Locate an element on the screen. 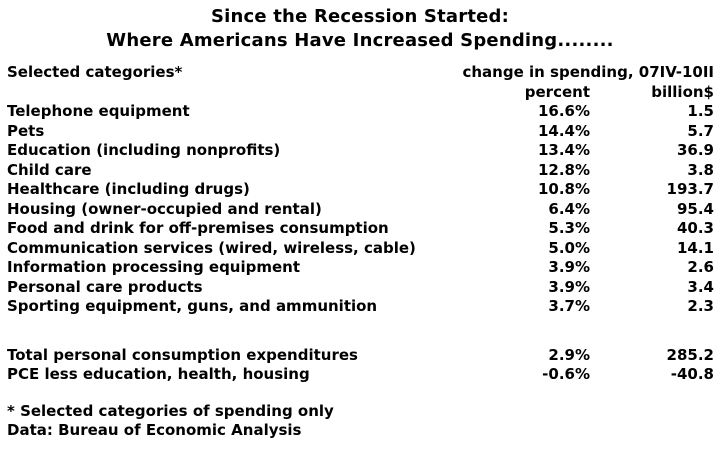 The image size is (720, 466). row-category: Education (including nonprofits) is located at coordinates (144, 150).